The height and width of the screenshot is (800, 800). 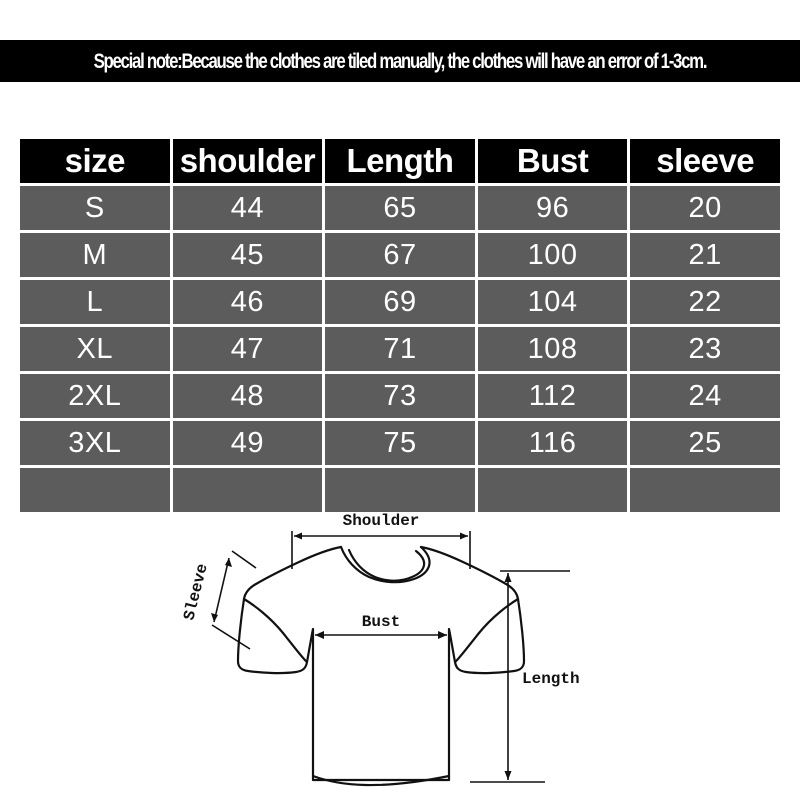 What do you see at coordinates (381, 521) in the screenshot?
I see `shoulder-label: Shoulder` at bounding box center [381, 521].